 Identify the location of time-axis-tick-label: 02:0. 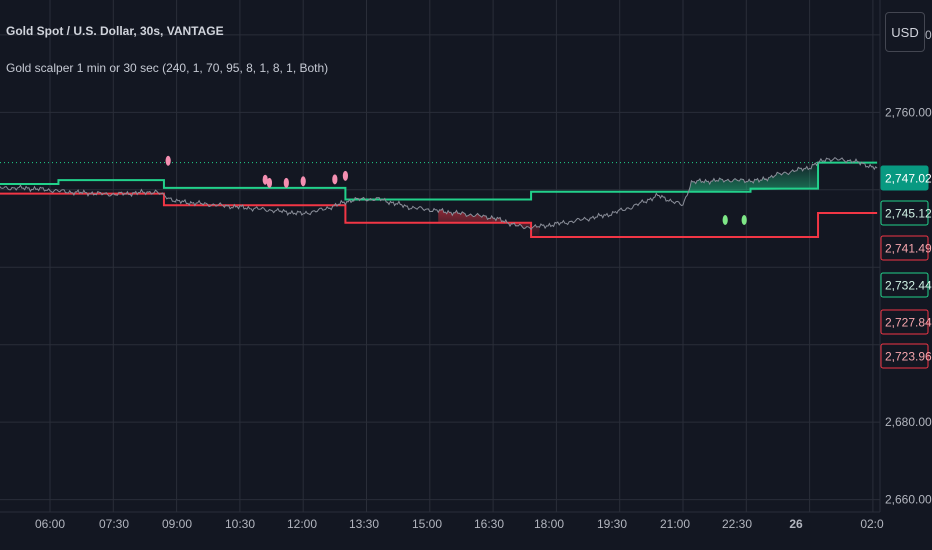
(872, 524).